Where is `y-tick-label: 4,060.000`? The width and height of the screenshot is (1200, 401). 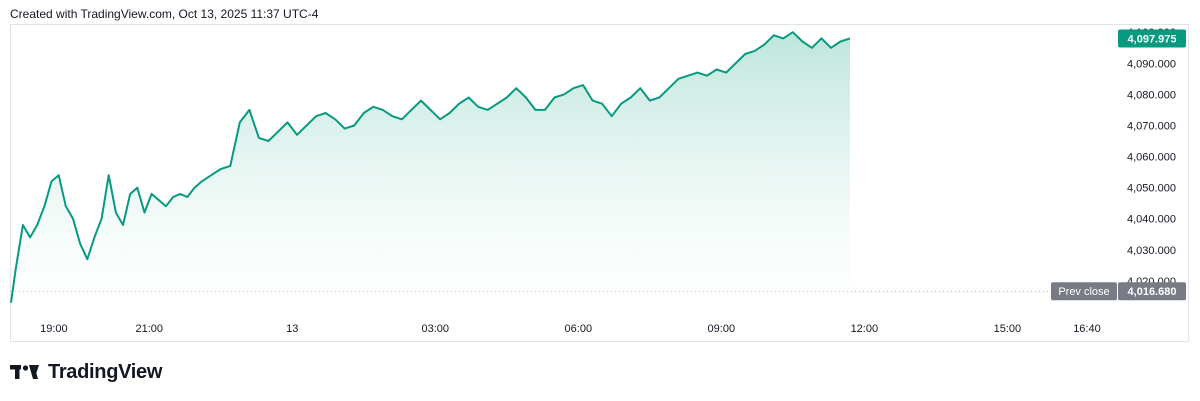 y-tick-label: 4,060.000 is located at coordinates (1151, 158).